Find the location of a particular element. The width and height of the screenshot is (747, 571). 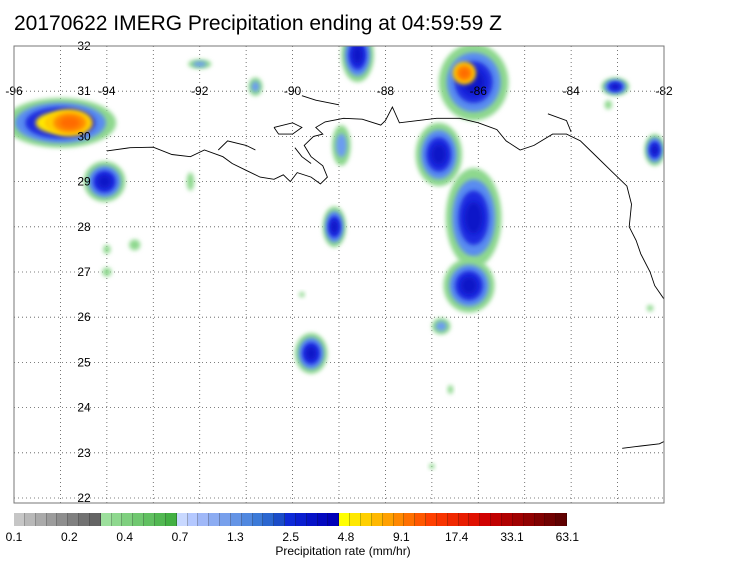

colorbar-tick-label: 63.1 is located at coordinates (567, 537).